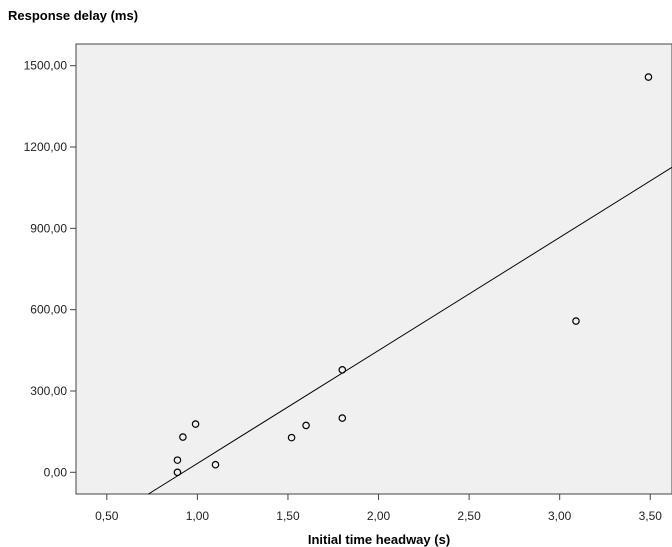  What do you see at coordinates (651, 516) in the screenshot?
I see `x-tick-label: 3,50` at bounding box center [651, 516].